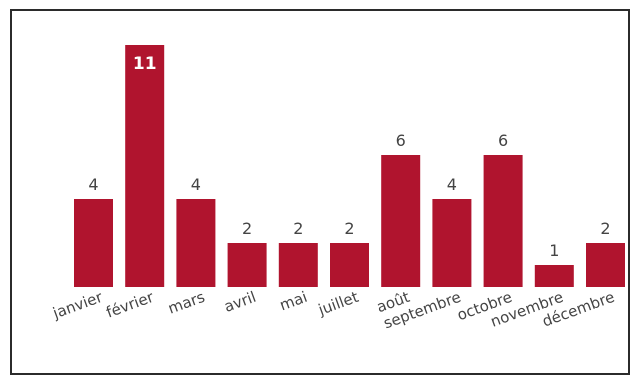 Image resolution: width=636 pixels, height=381 pixels. What do you see at coordinates (298, 265) in the screenshot?
I see `bar-mai` at bounding box center [298, 265].